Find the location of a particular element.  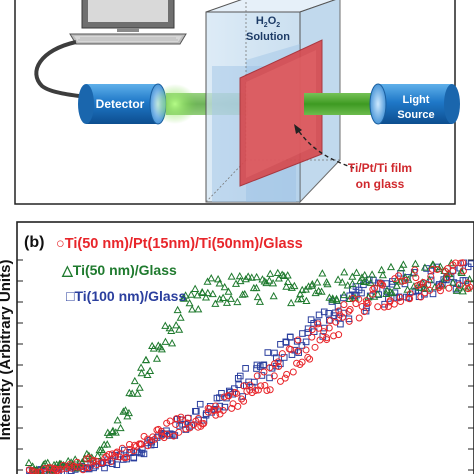

legend-item-green: △Ti(50 nm)/Glass is located at coordinates (119, 270).